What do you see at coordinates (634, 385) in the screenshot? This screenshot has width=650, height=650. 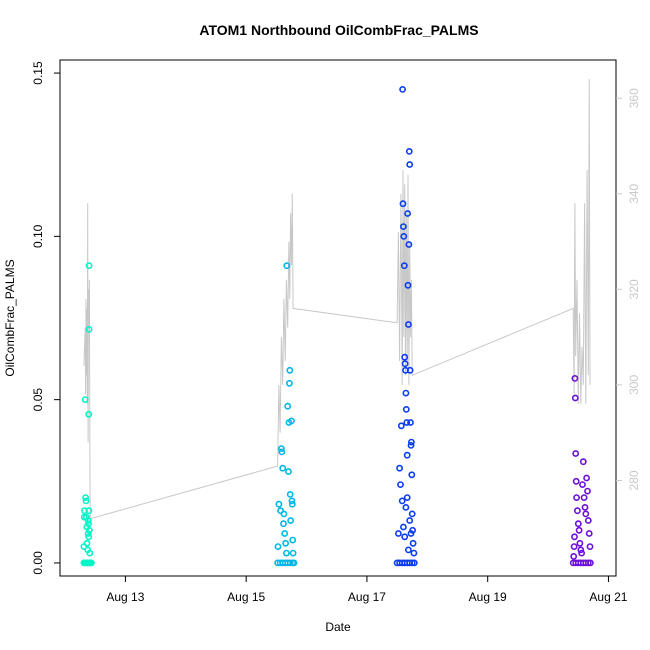 I see `y2-tick-label: 300` at bounding box center [634, 385].